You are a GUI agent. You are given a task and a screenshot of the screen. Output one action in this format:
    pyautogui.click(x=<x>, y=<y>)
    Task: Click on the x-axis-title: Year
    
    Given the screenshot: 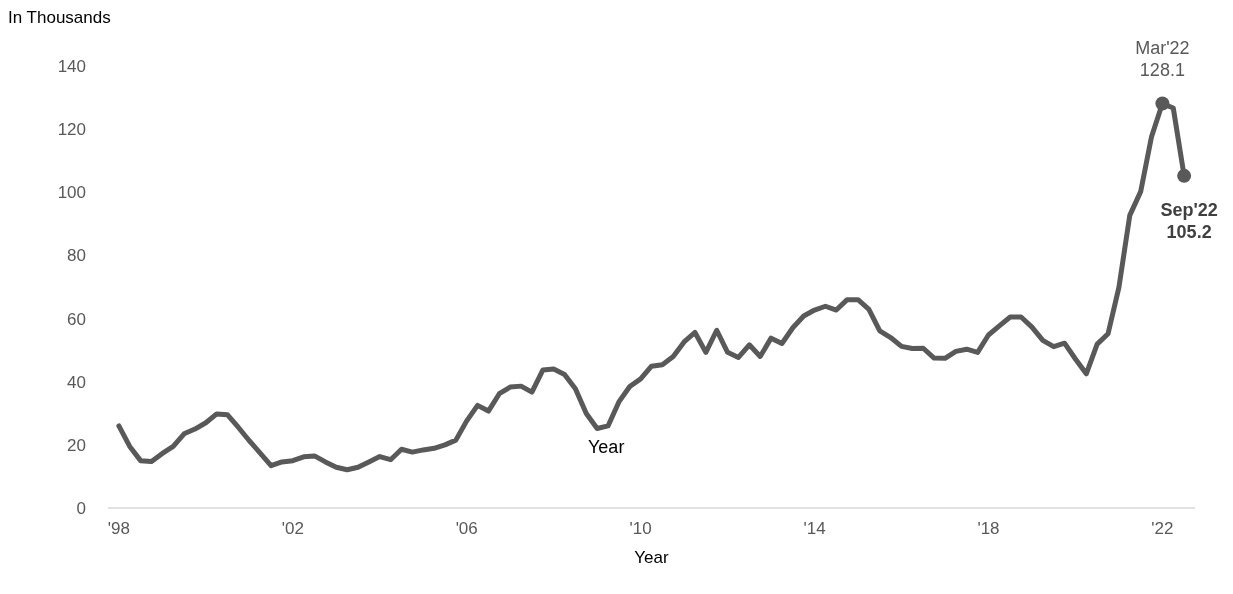 What is the action you would take?
    pyautogui.click(x=651, y=558)
    